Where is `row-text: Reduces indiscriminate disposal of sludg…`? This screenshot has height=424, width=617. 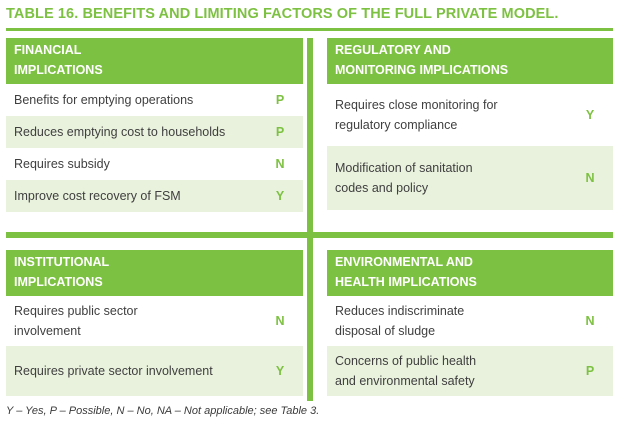
row-text: Reduces indiscriminate disposal of sludg… is located at coordinates (455, 321).